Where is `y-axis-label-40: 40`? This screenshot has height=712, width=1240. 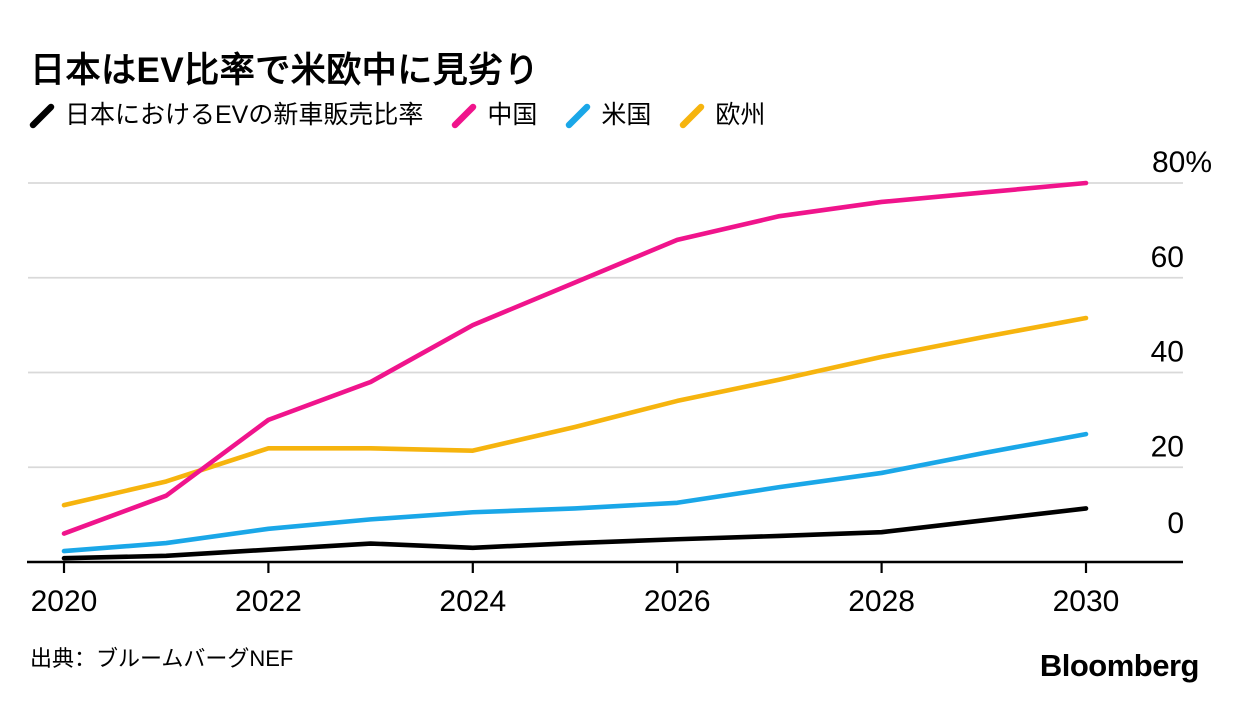
y-axis-label-40: 40 is located at coordinates (1167, 352).